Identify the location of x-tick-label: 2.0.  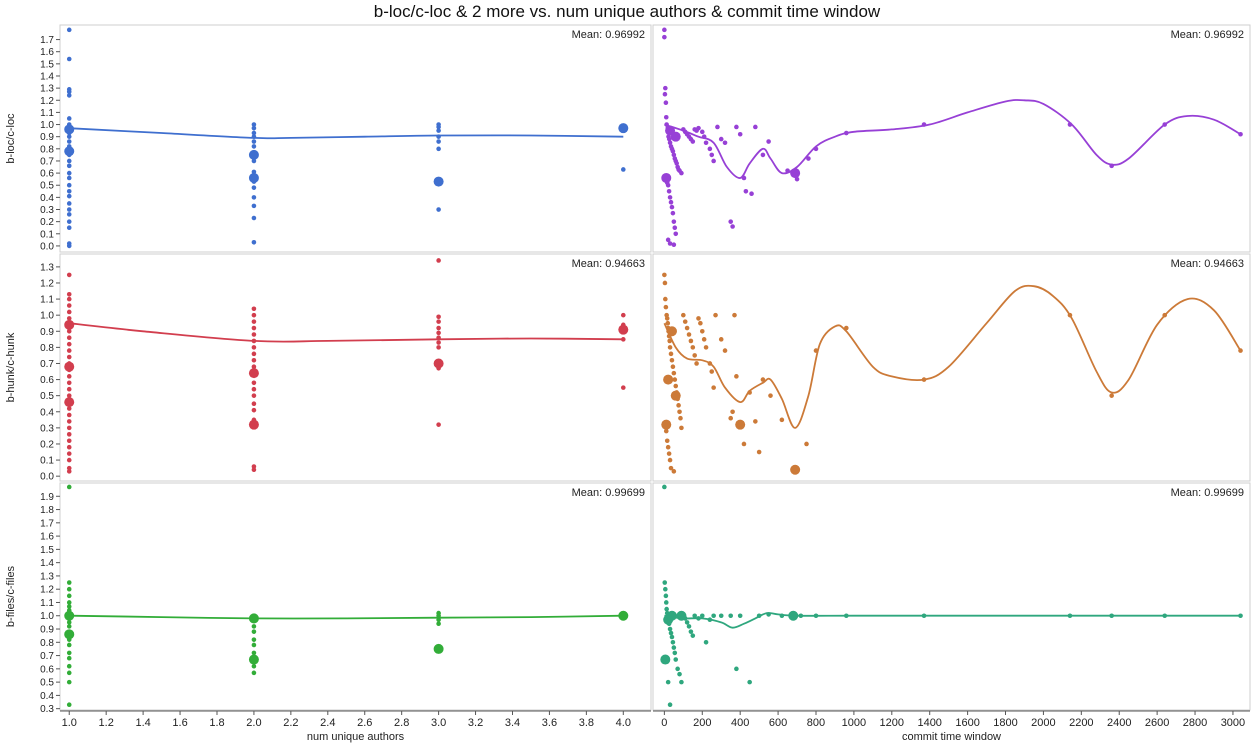
(253, 723).